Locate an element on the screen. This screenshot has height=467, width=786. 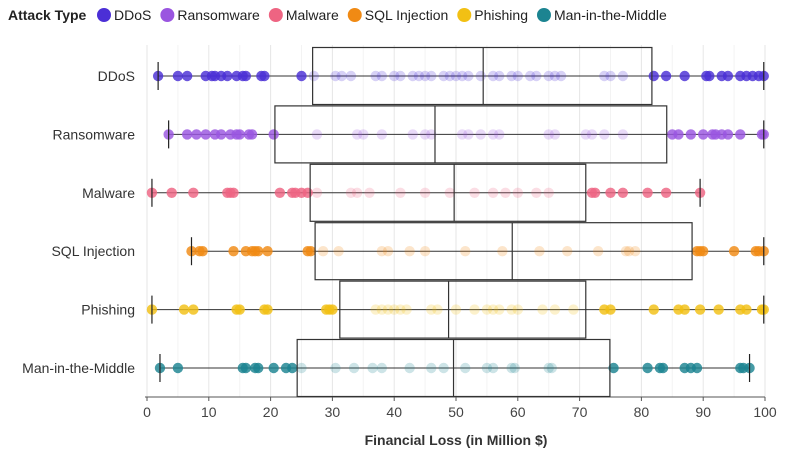
x-tick-label: 0 is located at coordinates (147, 412).